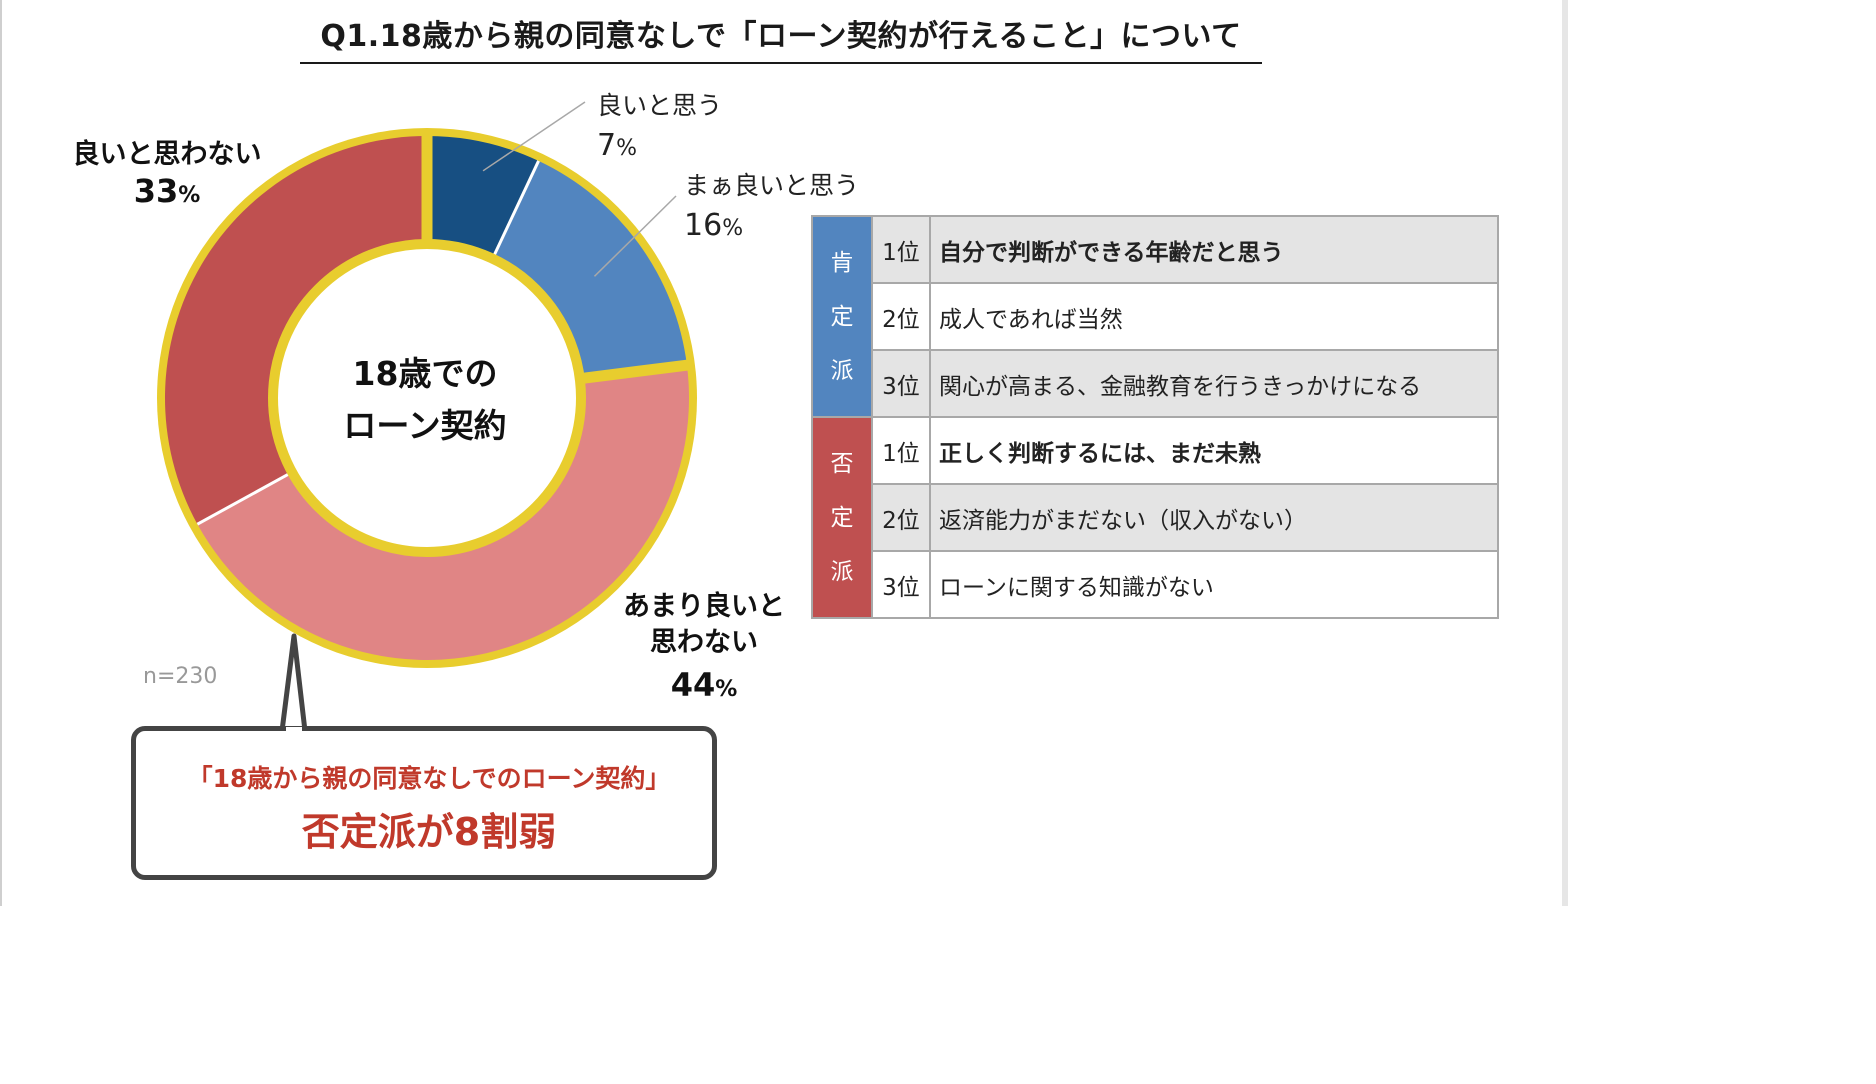 This screenshot has width=1876, height=1084. What do you see at coordinates (1214, 383) in the screenshot?
I see `affirmative-reason-3: 関心が高まる、金融教育を行うきっかけになる` at bounding box center [1214, 383].